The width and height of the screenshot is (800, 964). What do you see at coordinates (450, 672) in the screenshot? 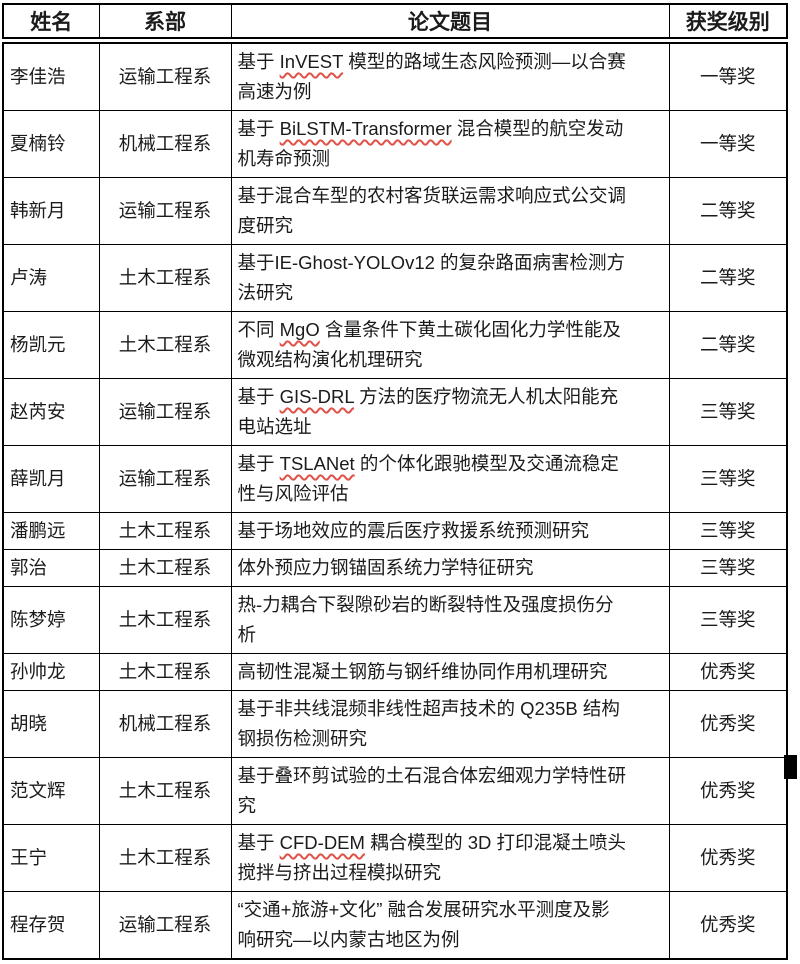
I see `paper-title: 高韧性混凝土钢筋与钢纤维协同作用机理研究` at bounding box center [450, 672].